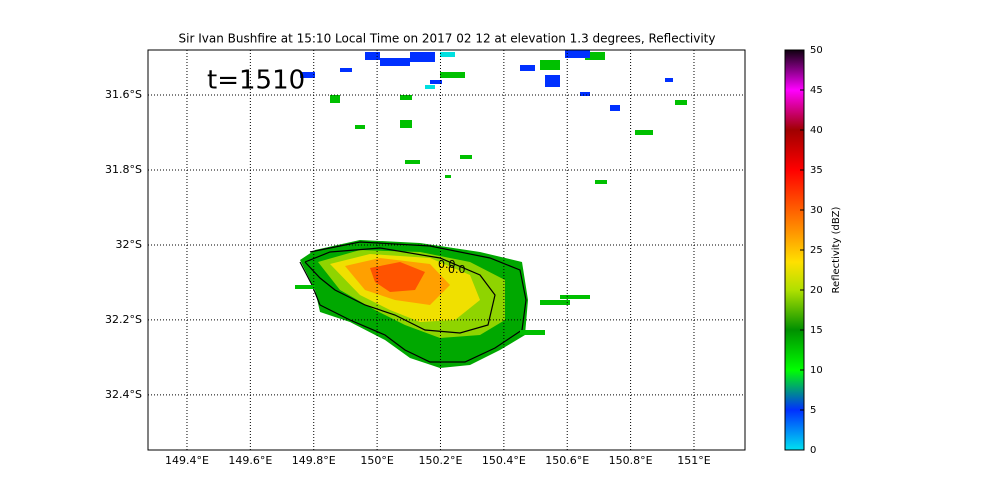 The width and height of the screenshot is (1000, 504). Describe the element at coordinates (123, 319) in the screenshot. I see `y-tick-label: 32.2°S` at that location.